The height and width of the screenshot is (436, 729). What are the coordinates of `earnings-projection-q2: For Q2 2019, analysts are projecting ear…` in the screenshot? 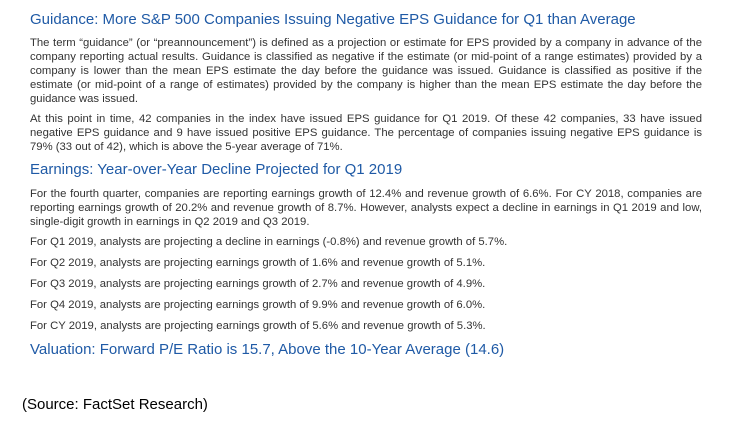 It's located at (258, 263).